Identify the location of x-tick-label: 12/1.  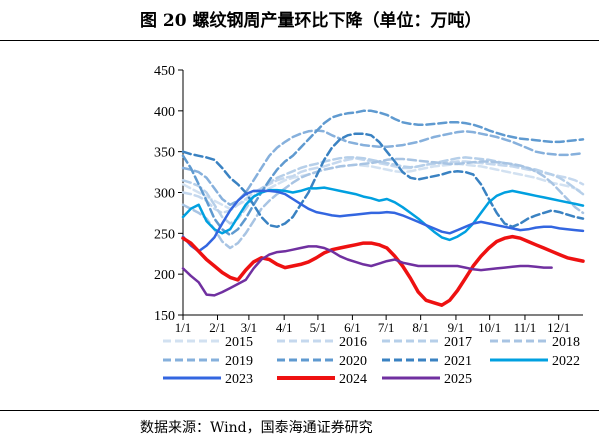
(558, 327).